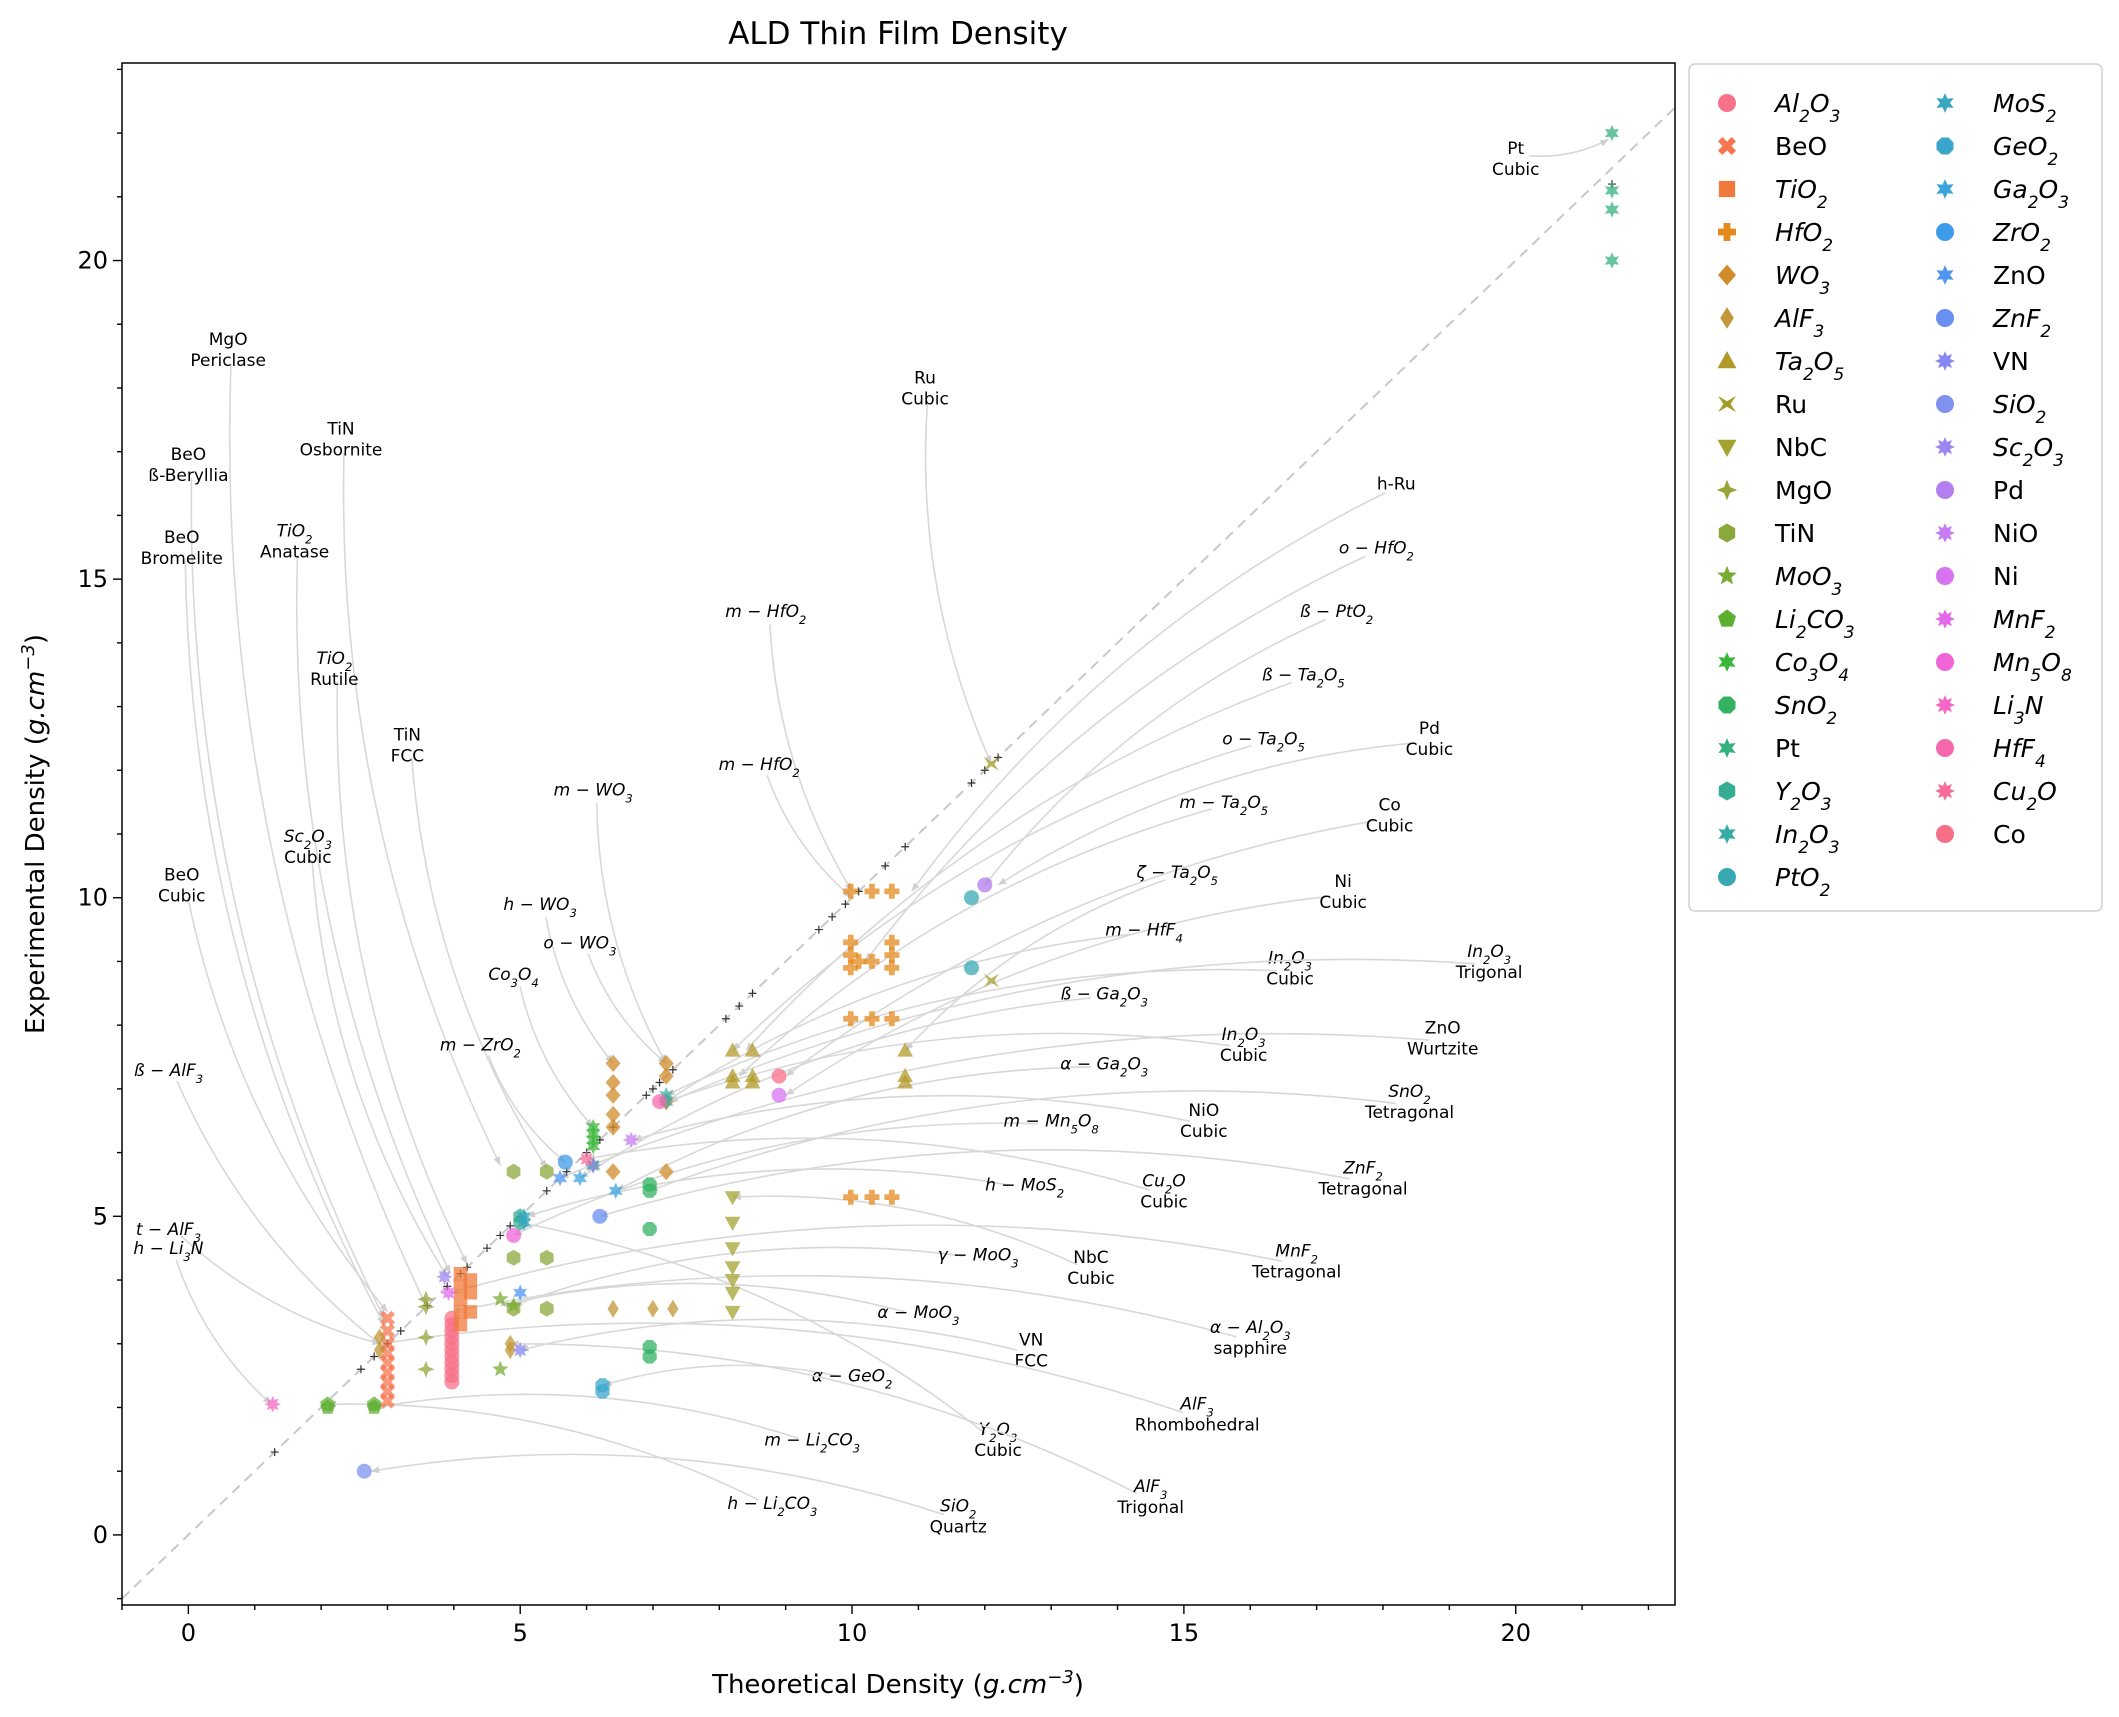  Describe the element at coordinates (1104, 1066) in the screenshot. I see `annotation-label: α − Ga2O3` at that location.